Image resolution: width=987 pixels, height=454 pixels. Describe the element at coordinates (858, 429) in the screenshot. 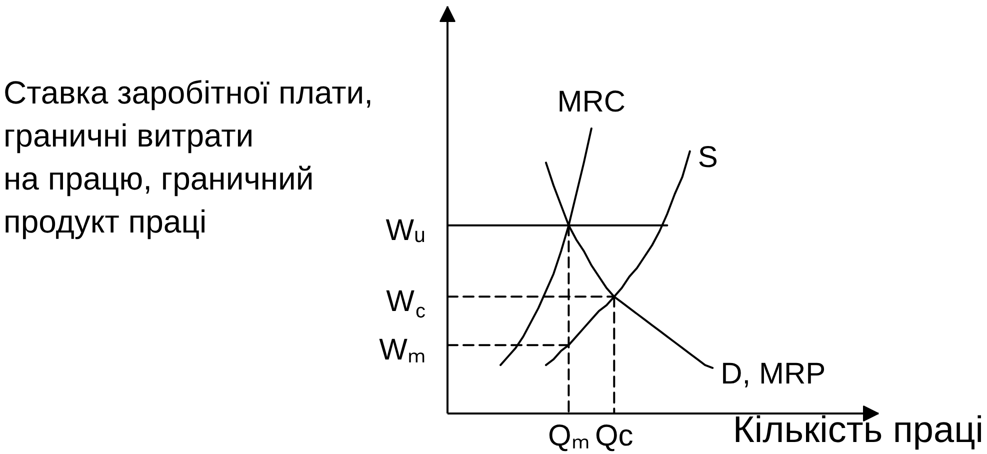

I see `x-axis-title: Кількість праці` at that location.